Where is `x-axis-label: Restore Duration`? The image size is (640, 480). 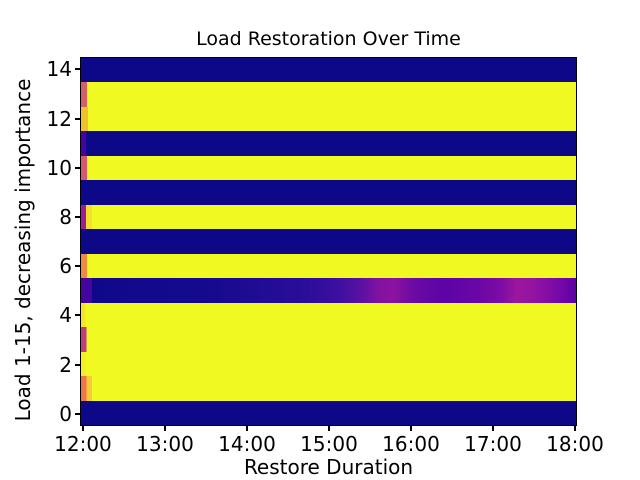 x-axis-label: Restore Duration is located at coordinates (328, 467).